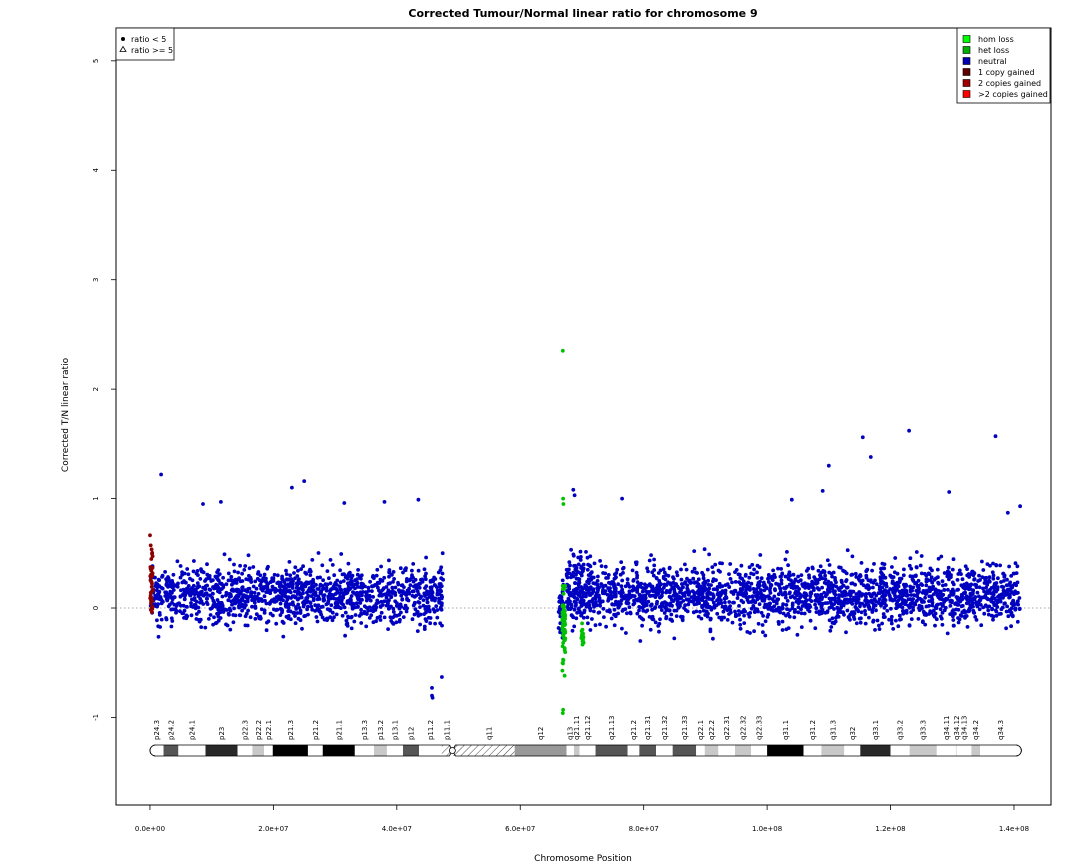  What do you see at coordinates (269, 730) in the screenshot?
I see `ideogram-band-label: p22.1` at bounding box center [269, 730].